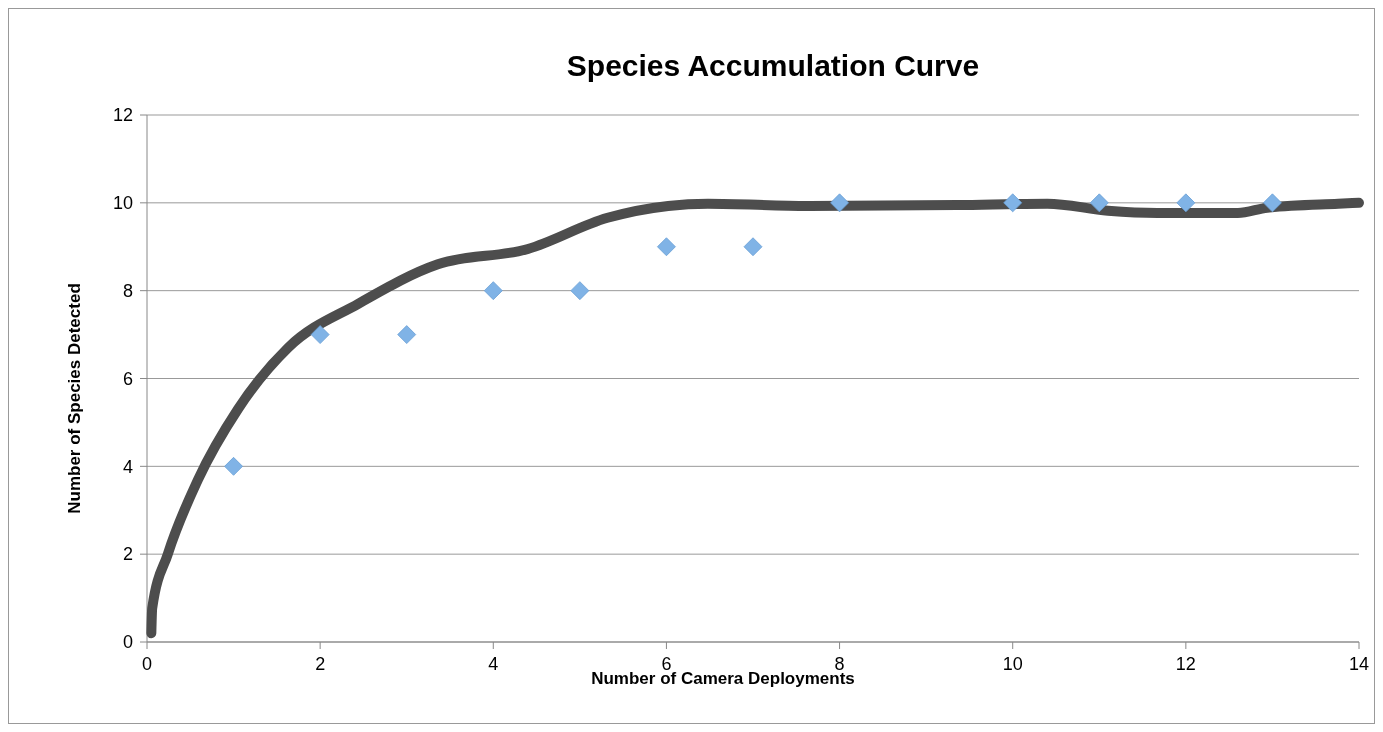 This screenshot has width=1383, height=732. Describe the element at coordinates (122, 115) in the screenshot. I see `y-tick-label: 12` at that location.